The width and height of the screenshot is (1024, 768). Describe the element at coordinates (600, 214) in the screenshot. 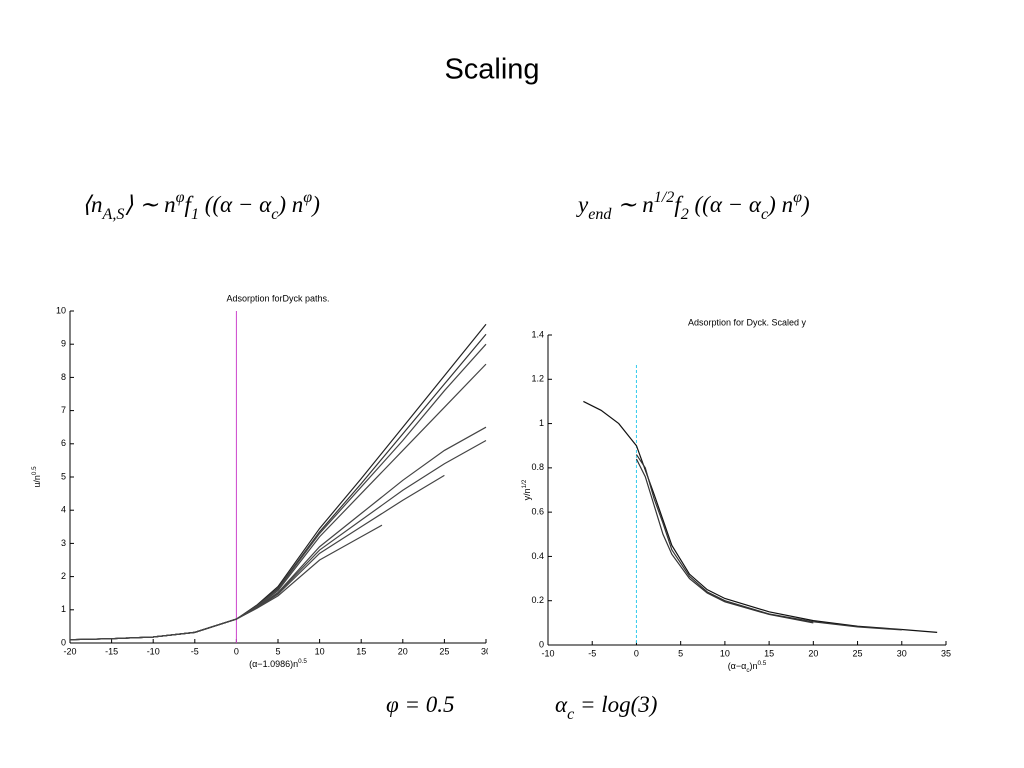

I see `formula-part: end` at that location.